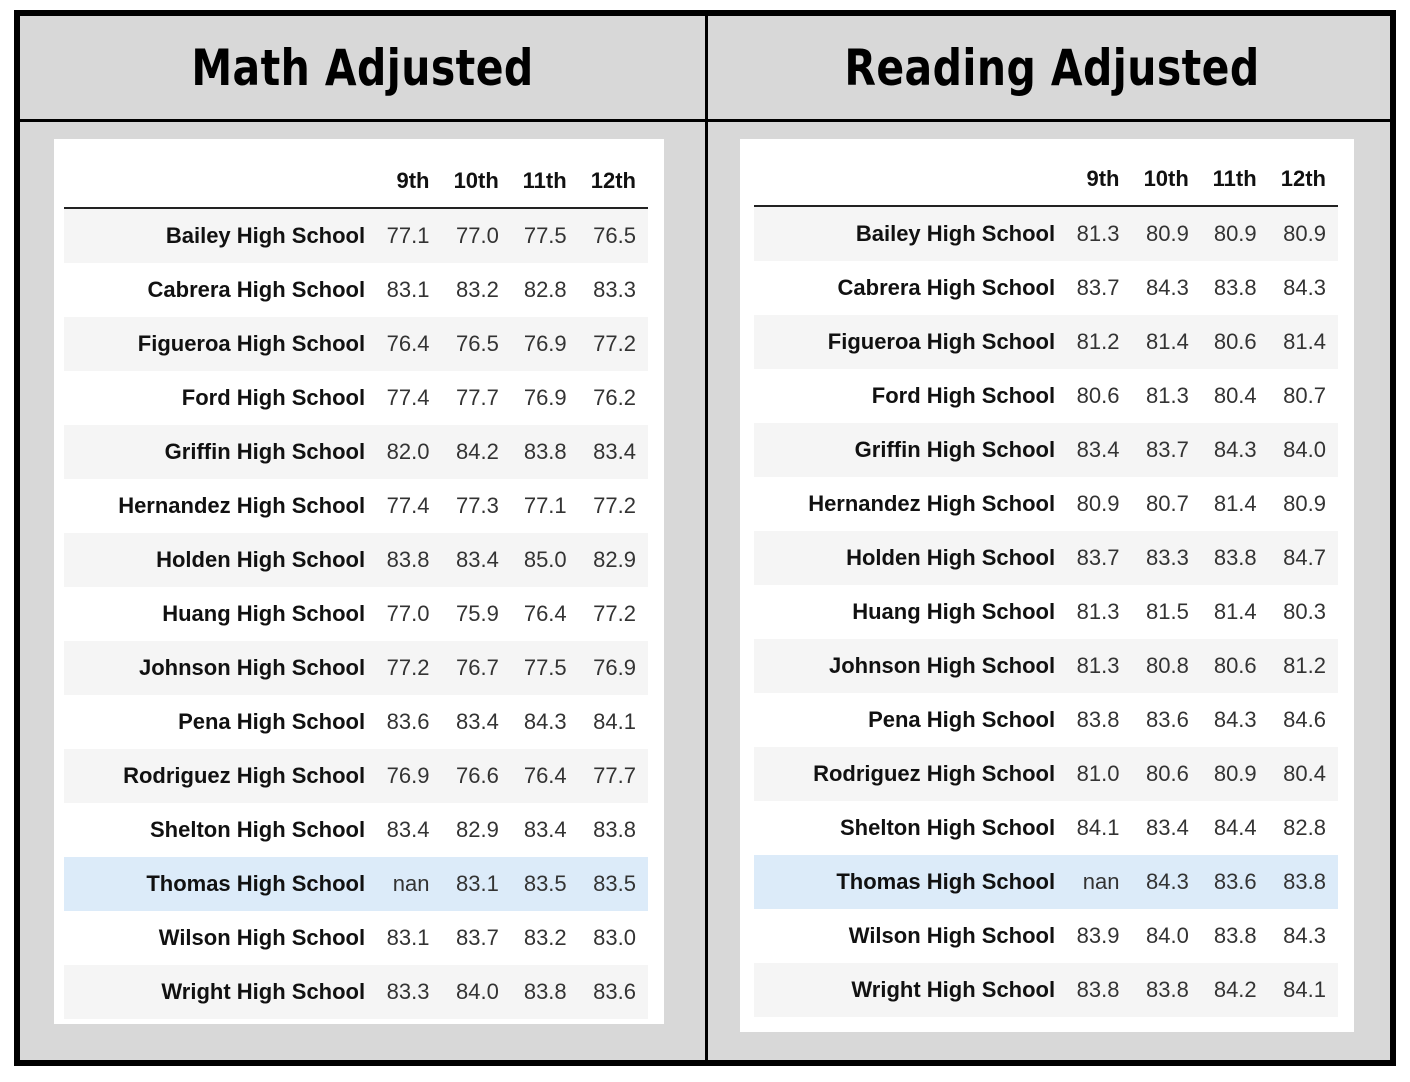  I want to click on score-cell-9th: 76.4, so click(408, 344).